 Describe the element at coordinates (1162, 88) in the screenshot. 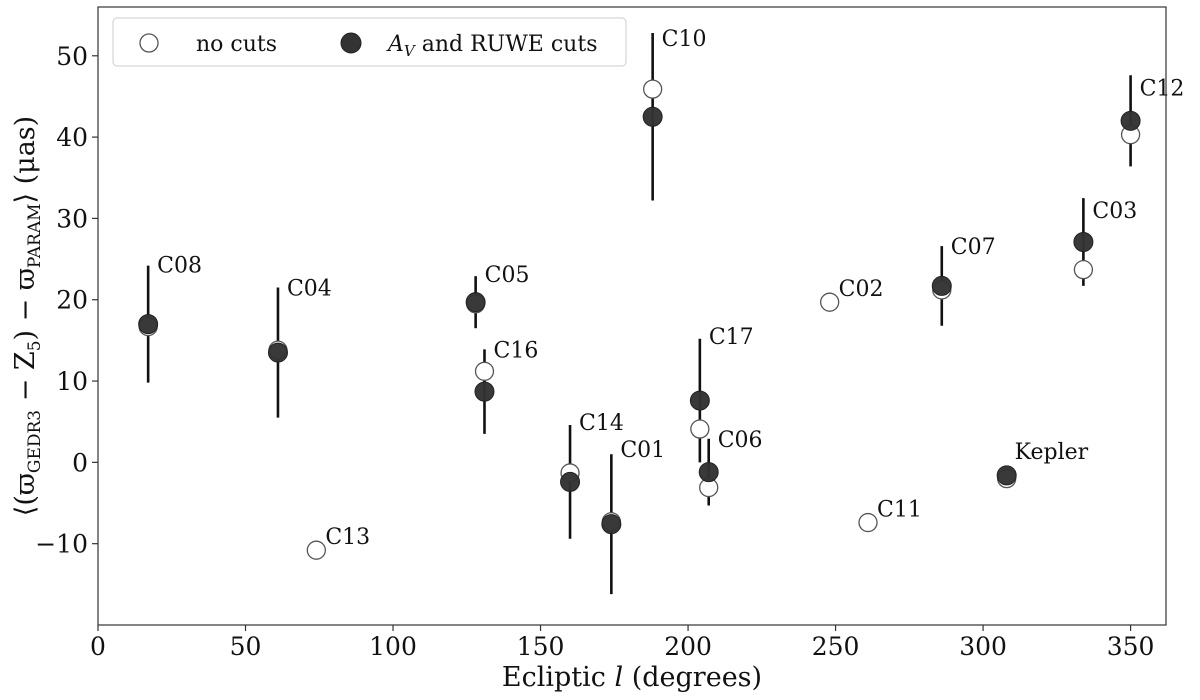

I see `point-label: C12` at that location.